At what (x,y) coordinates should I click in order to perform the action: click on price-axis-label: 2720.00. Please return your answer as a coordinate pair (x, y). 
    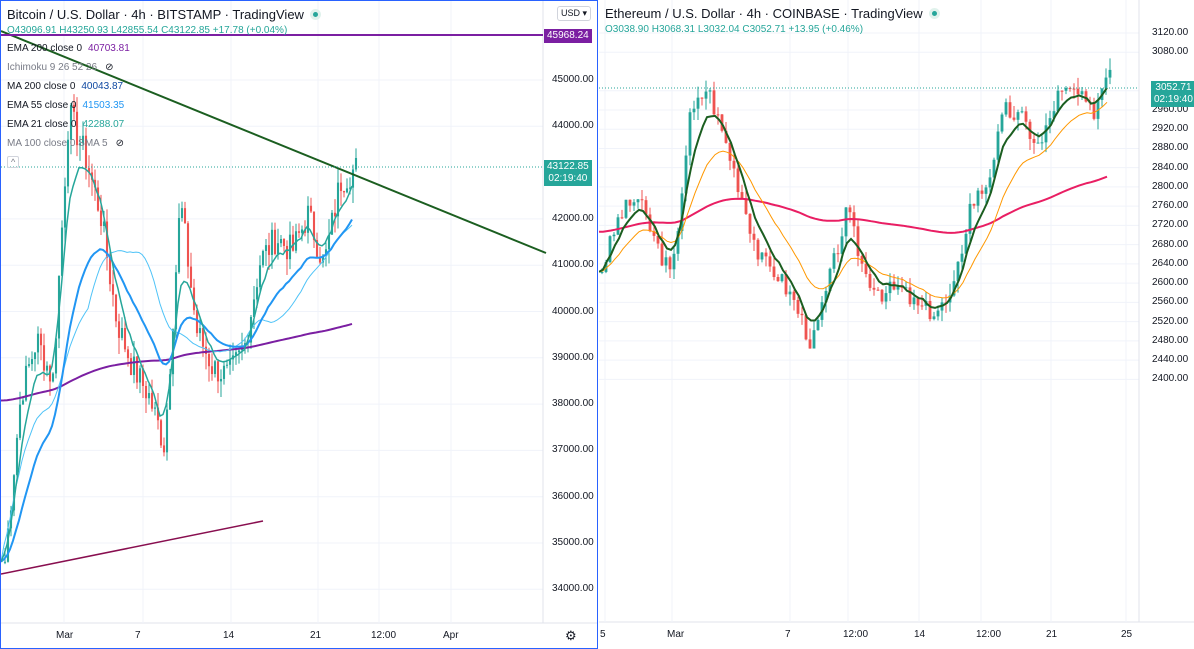
    Looking at the image, I should click on (1170, 225).